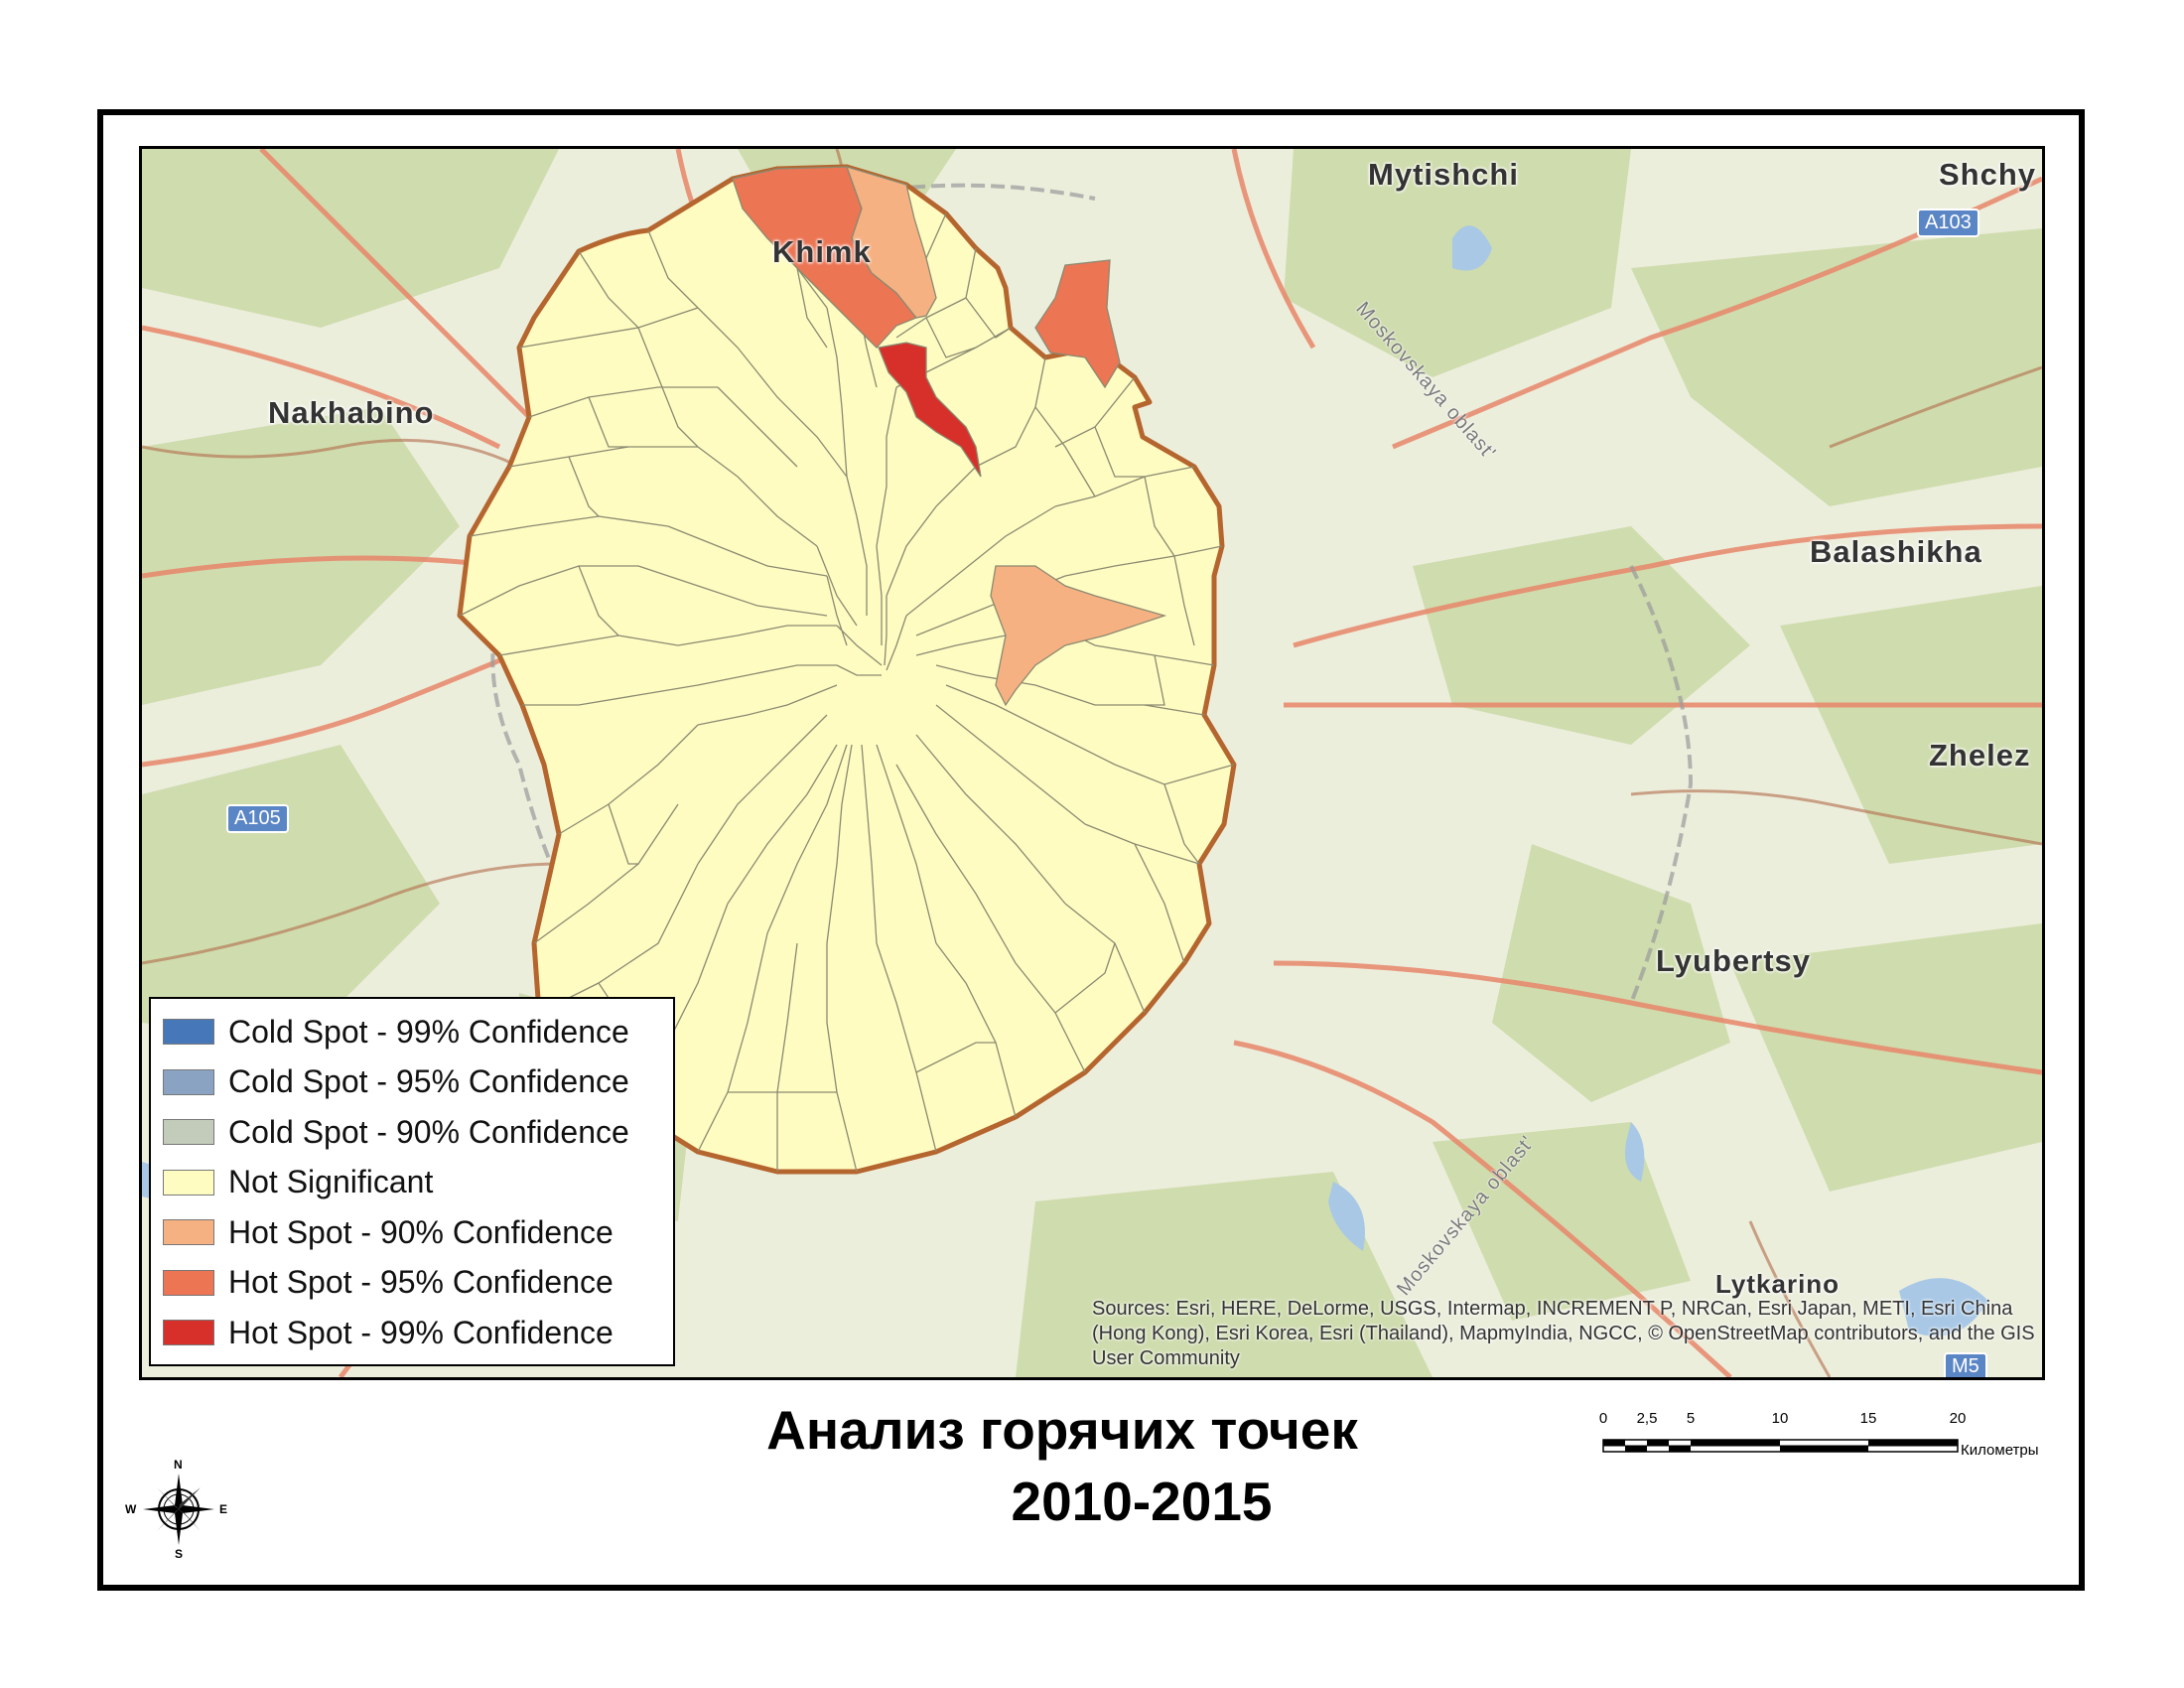  I want to click on scale-tick-label: 0, so click(1603, 1418).